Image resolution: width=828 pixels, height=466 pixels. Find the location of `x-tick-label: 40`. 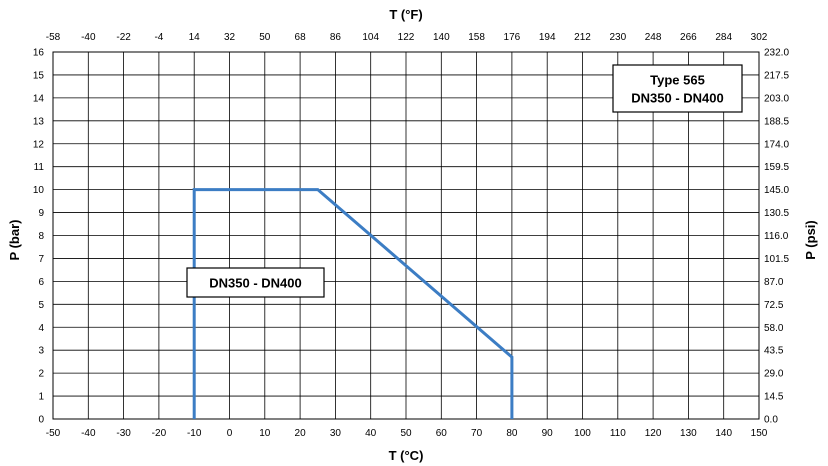

x-tick-label: 40 is located at coordinates (371, 433).